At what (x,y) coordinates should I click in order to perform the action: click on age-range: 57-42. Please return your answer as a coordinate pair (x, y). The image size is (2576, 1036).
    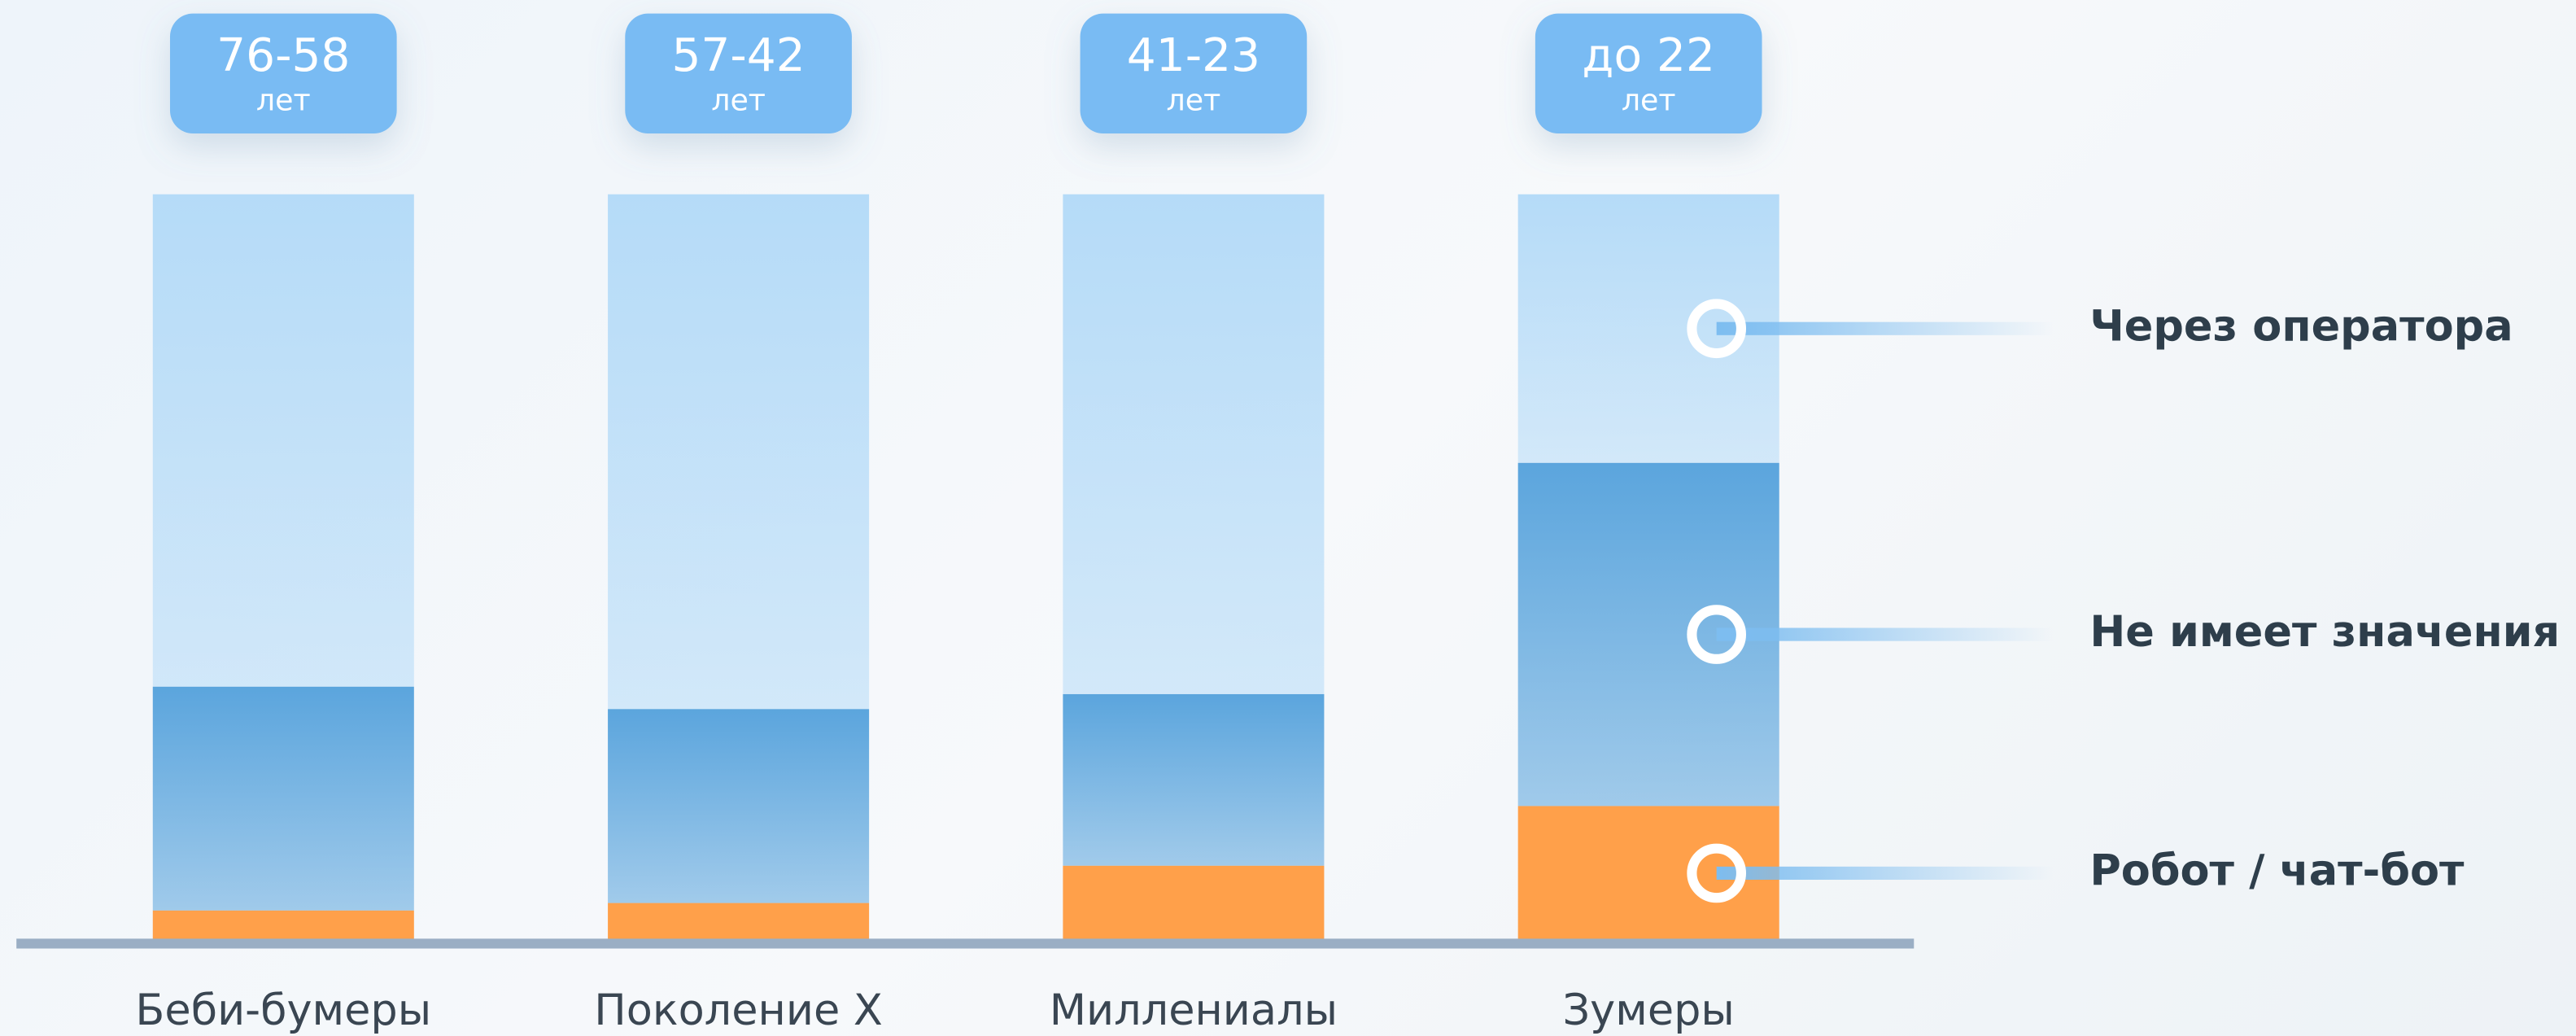
    Looking at the image, I should click on (738, 55).